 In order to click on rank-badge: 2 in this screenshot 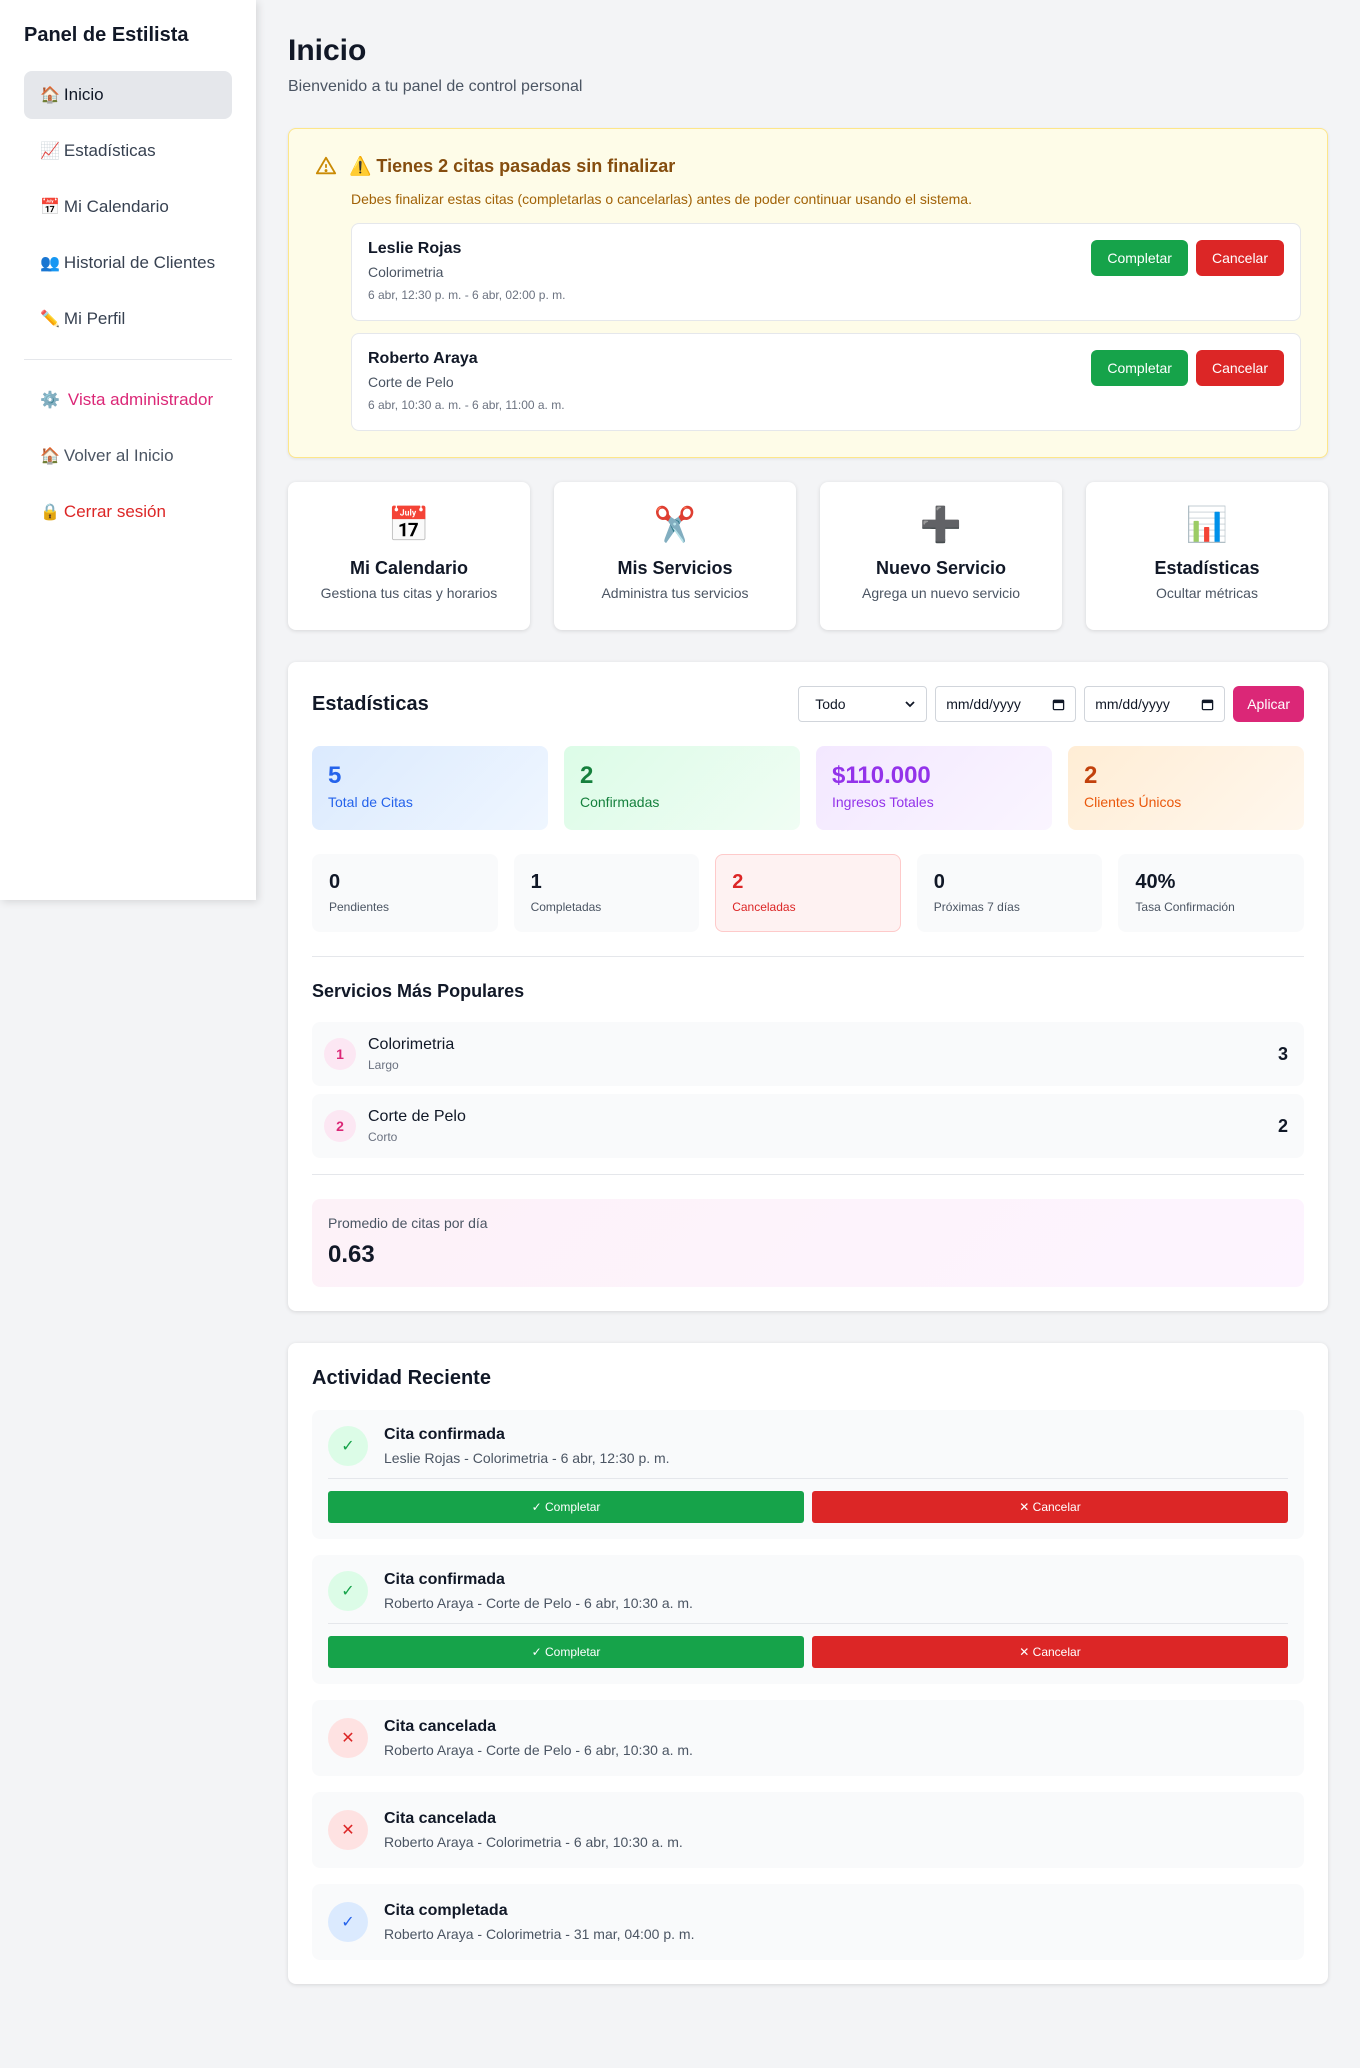, I will do `click(340, 1126)`.